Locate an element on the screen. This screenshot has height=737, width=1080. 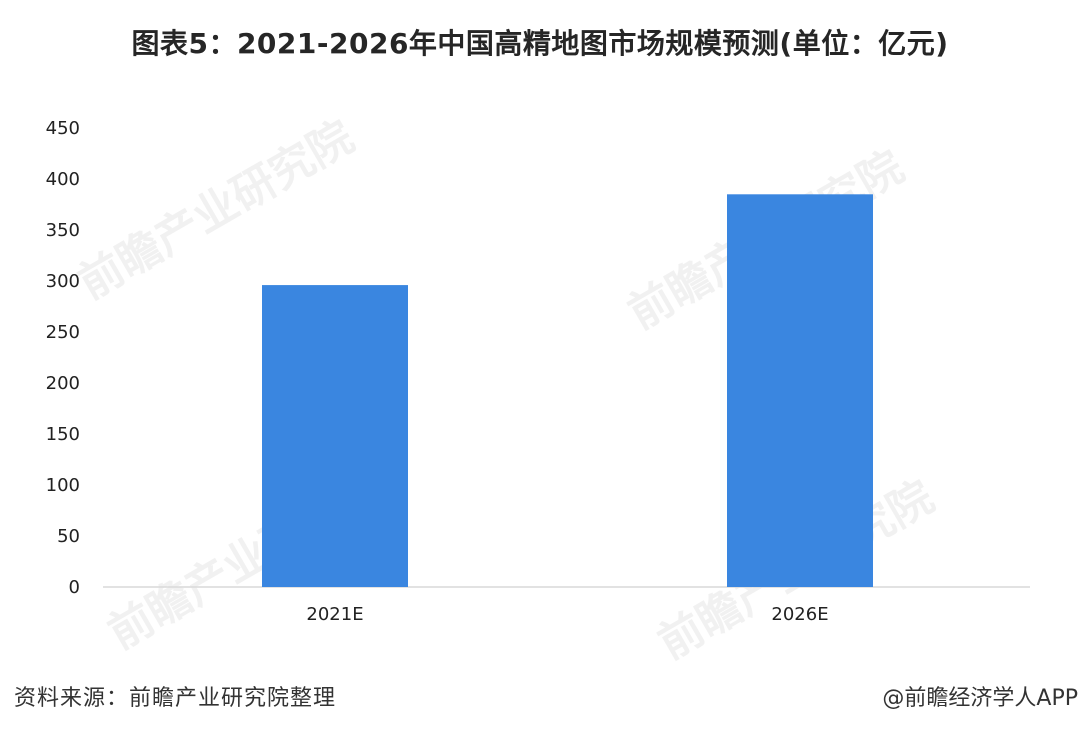
y-tick-label: 350 is located at coordinates (63, 230).